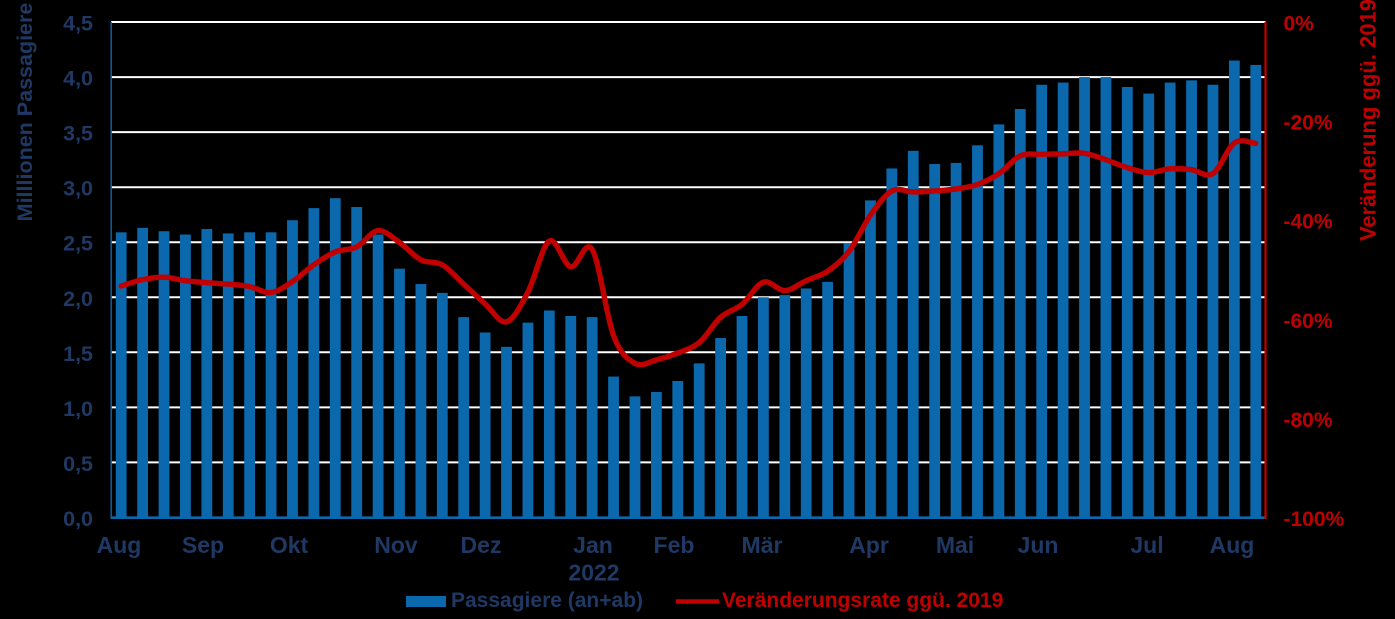  Describe the element at coordinates (593, 573) in the screenshot. I see `svg-text: 2022` at that location.